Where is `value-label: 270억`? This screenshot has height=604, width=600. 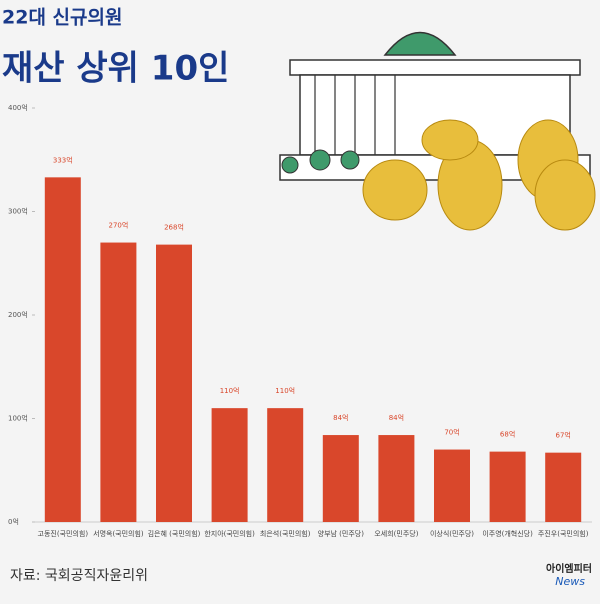
value-label: 270억 is located at coordinates (118, 226).